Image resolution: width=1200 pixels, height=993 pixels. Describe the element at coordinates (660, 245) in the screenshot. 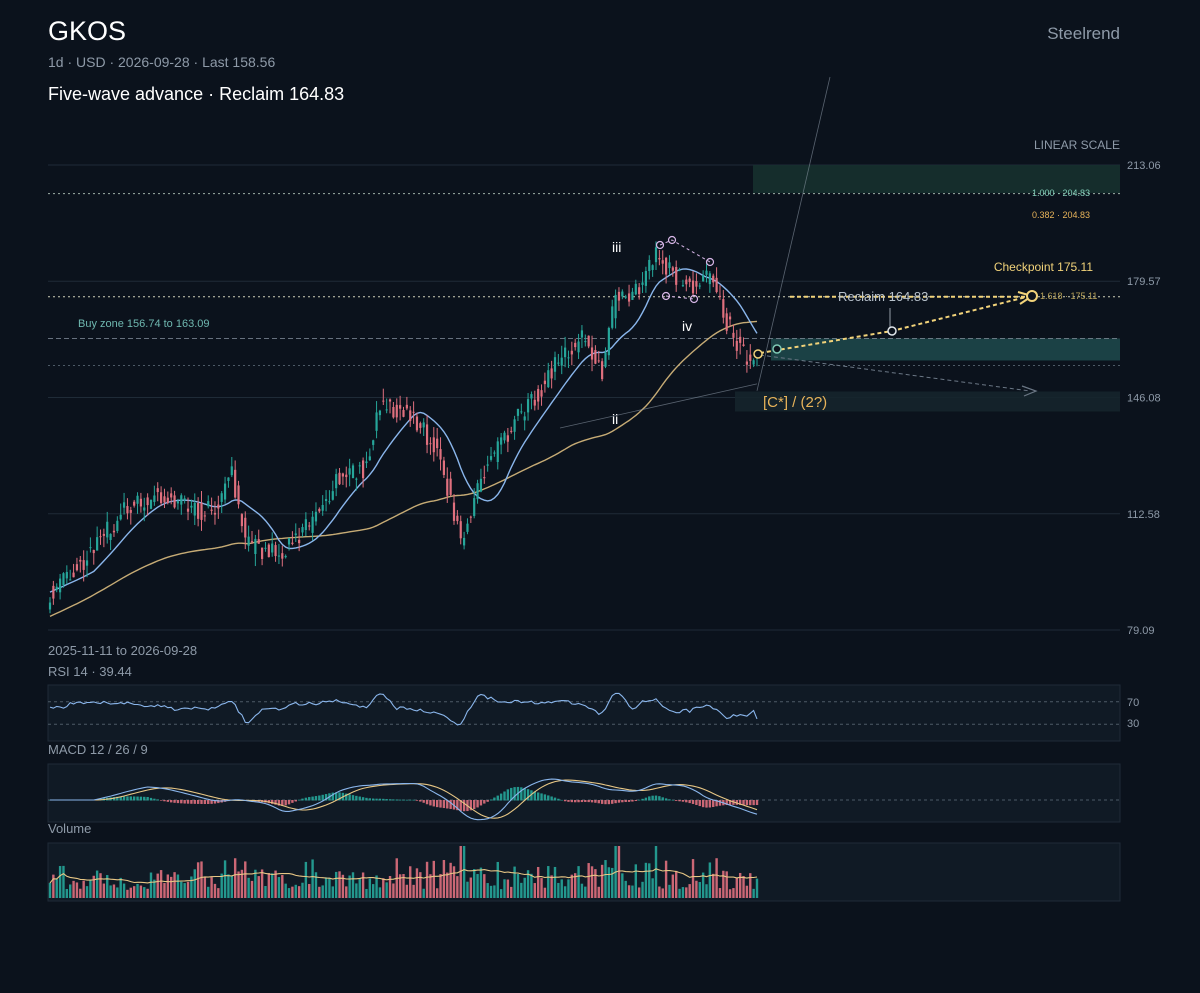

I see `wave-pivot-marker` at that location.